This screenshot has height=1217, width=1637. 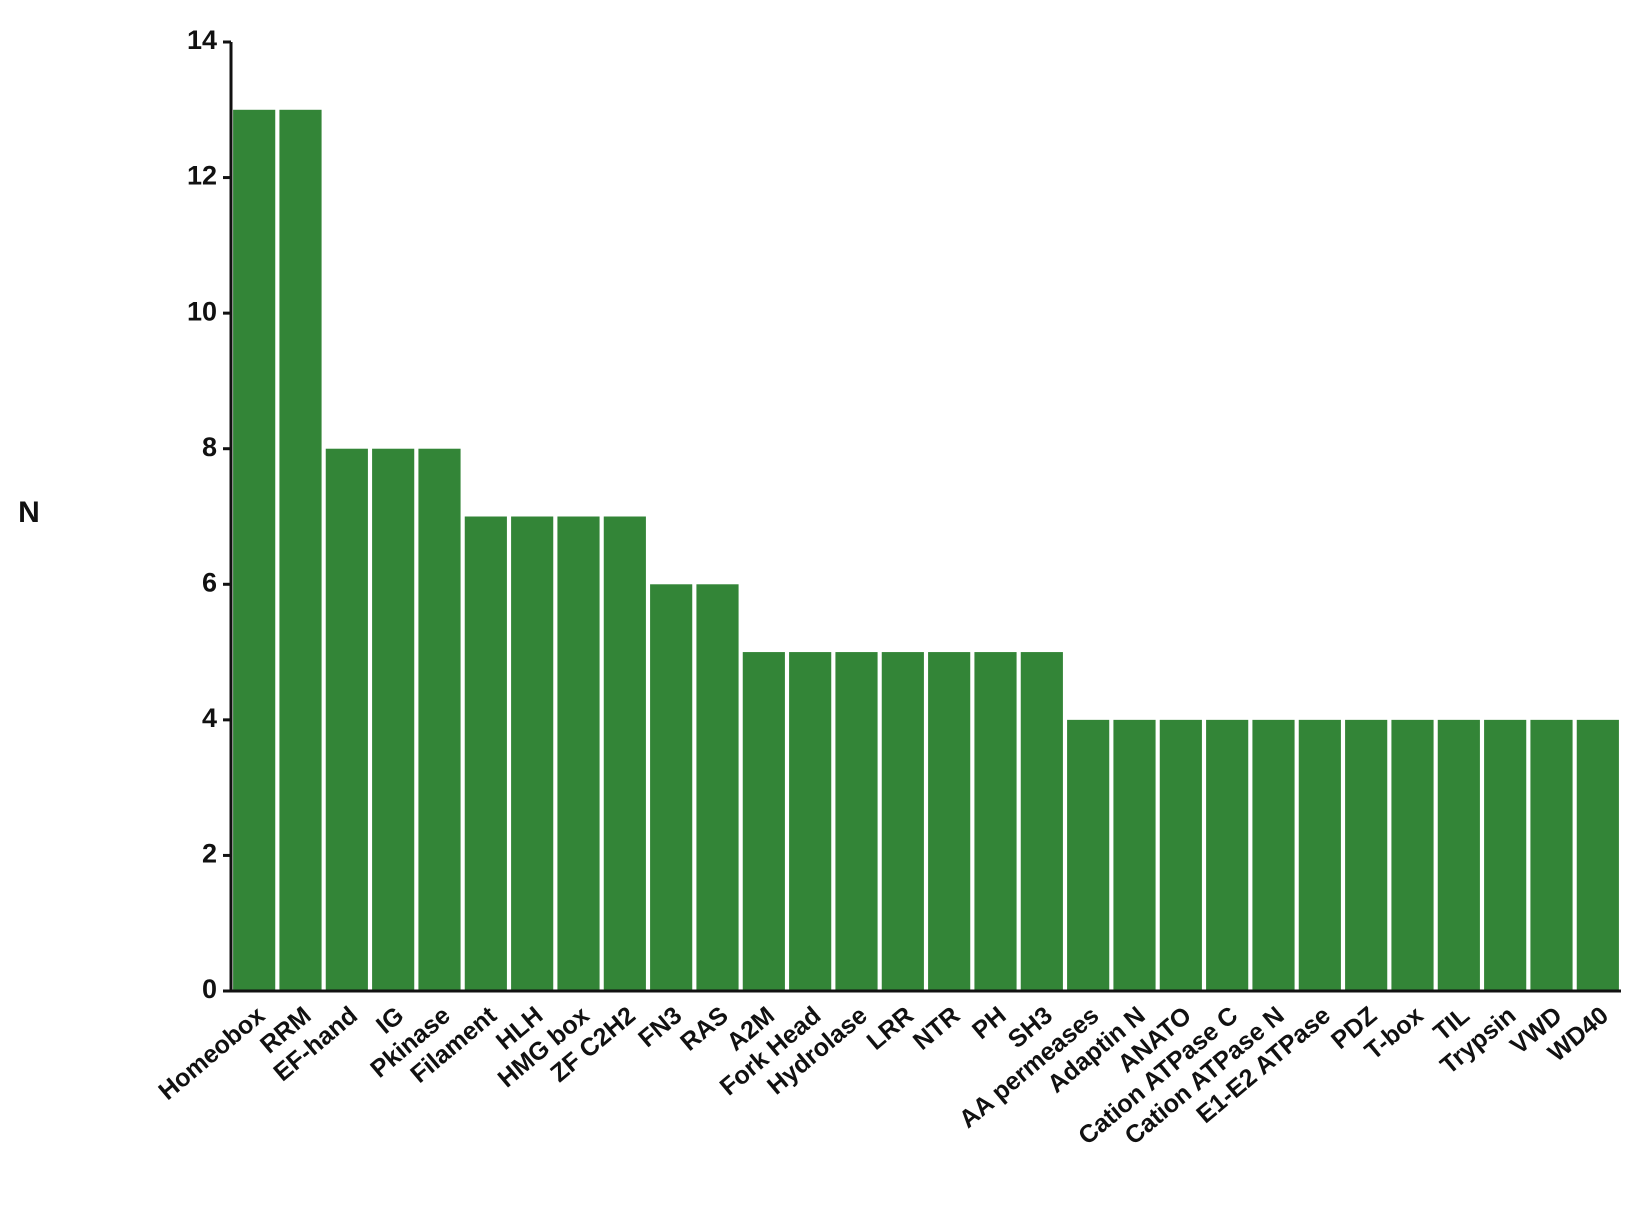 What do you see at coordinates (209, 718) in the screenshot?
I see `y-tick-label: 4` at bounding box center [209, 718].